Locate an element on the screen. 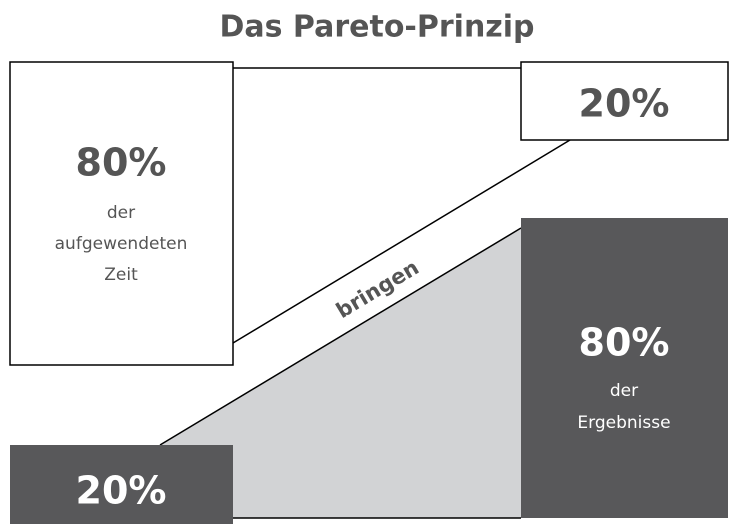 This screenshot has width=738, height=524. right-line: Ergebnisse is located at coordinates (623, 423).